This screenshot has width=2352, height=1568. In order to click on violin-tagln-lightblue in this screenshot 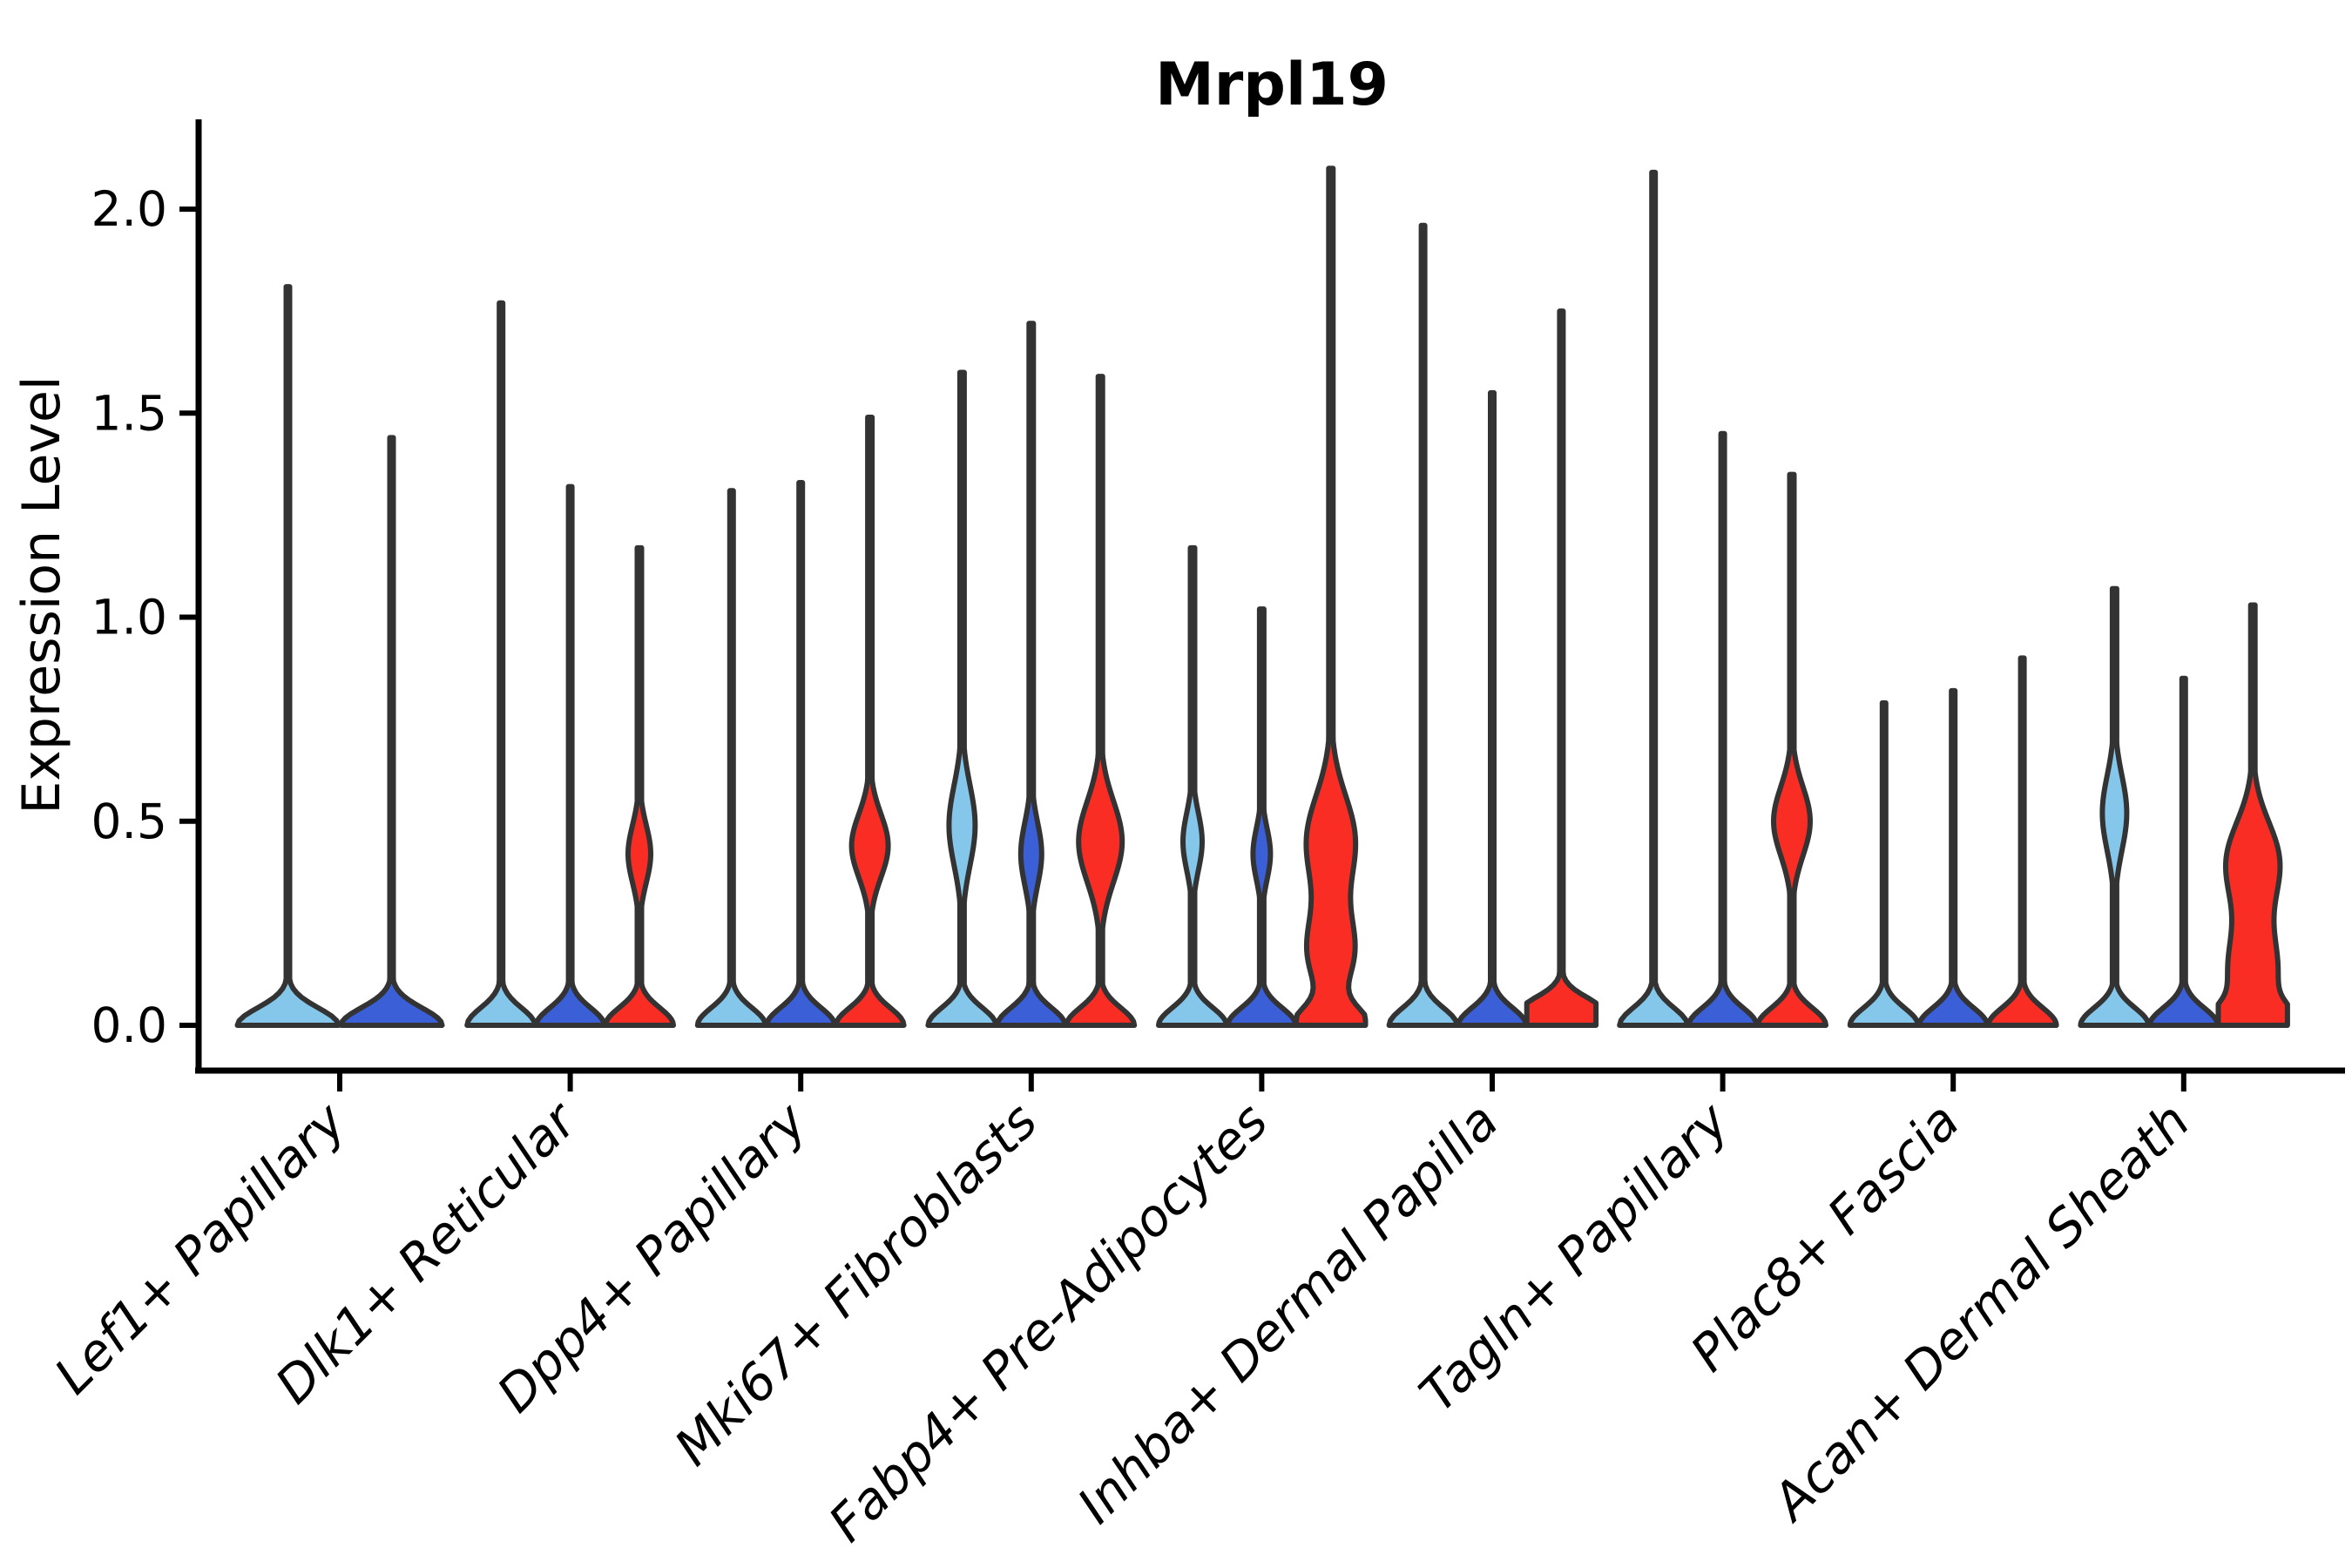, I will do `click(1654, 598)`.